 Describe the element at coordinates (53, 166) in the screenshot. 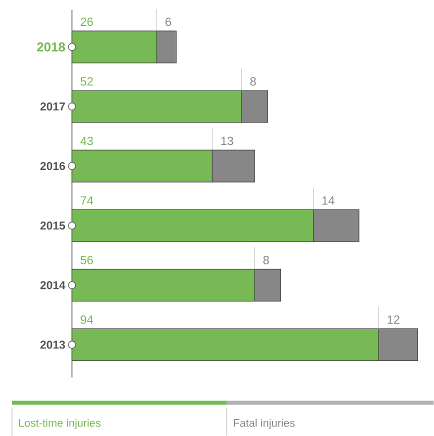

I see `y-tick-label: 2016` at that location.